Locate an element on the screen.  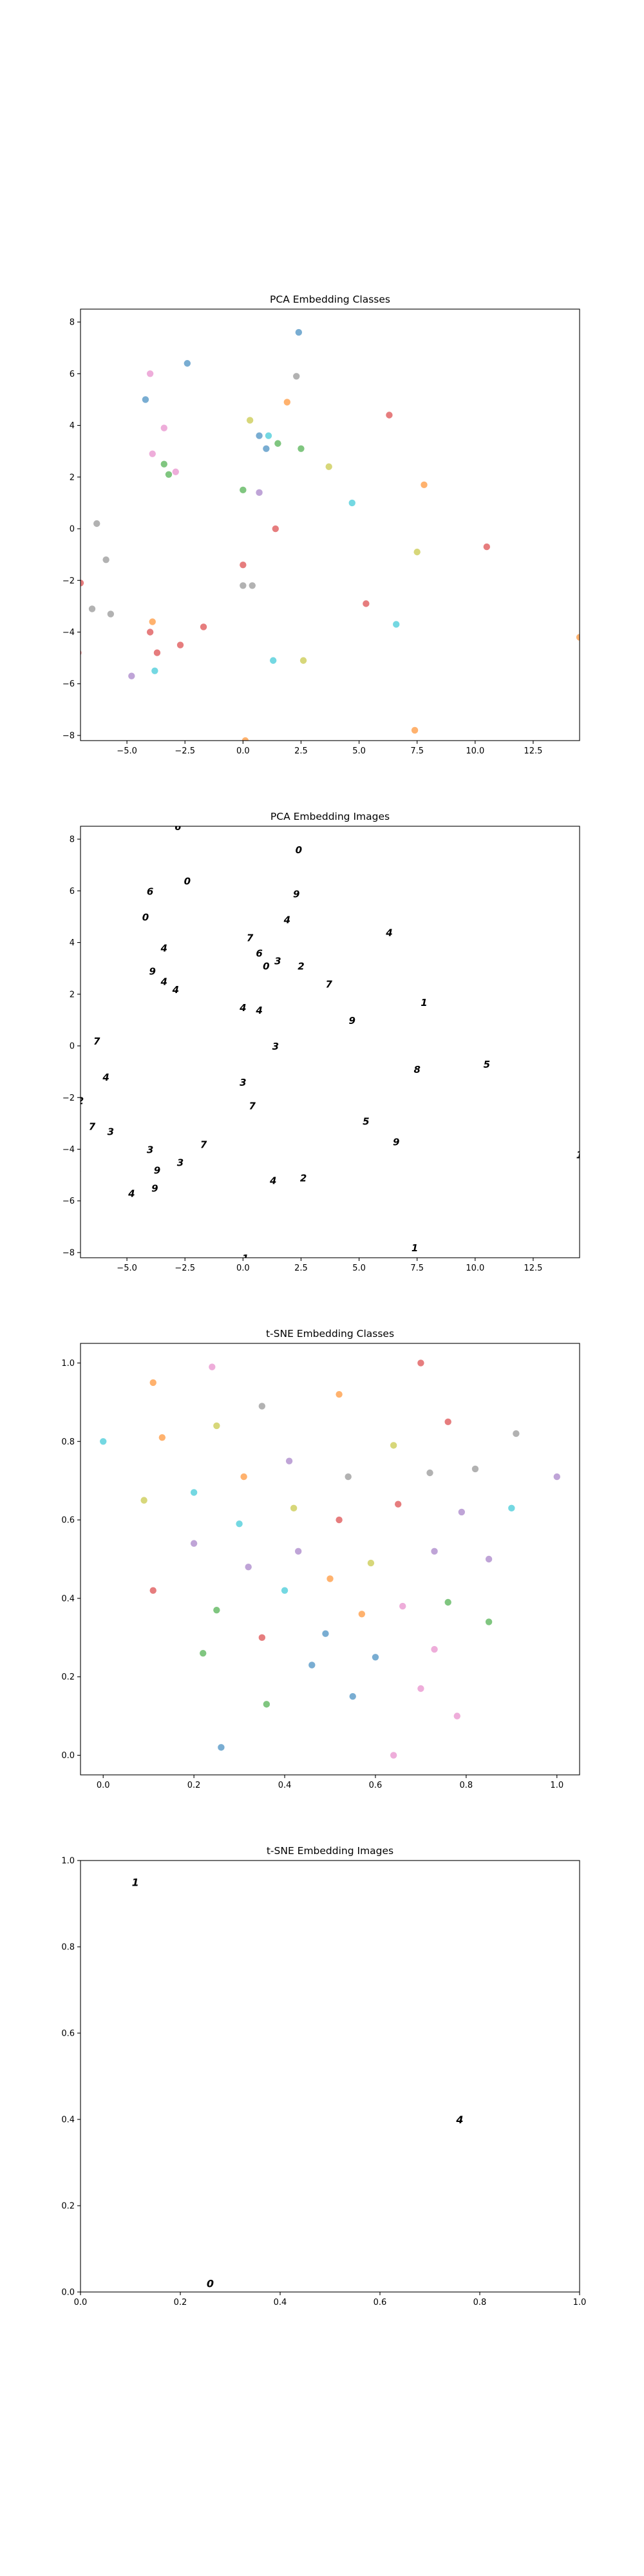
y-tick-label: −2 is located at coordinates (68, 1098).